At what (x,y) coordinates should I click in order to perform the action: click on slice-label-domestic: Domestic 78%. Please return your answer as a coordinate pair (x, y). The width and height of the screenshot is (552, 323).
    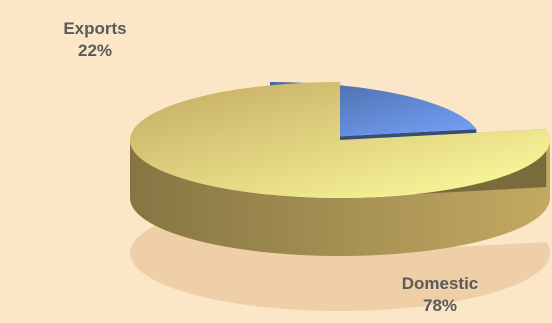
    Looking at the image, I should click on (440, 295).